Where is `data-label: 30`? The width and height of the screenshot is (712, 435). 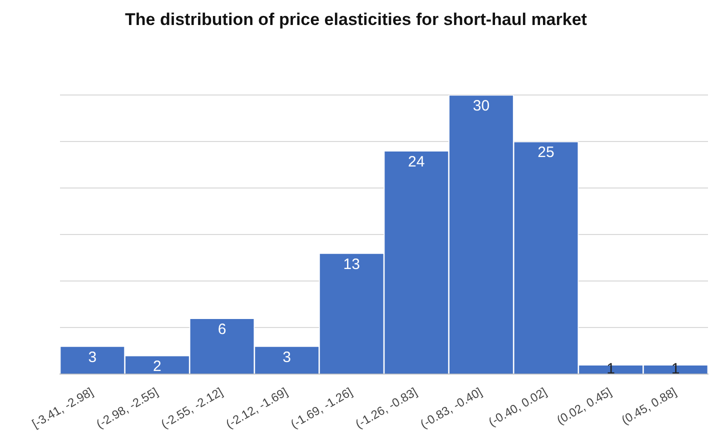 data-label: 30 is located at coordinates (481, 106).